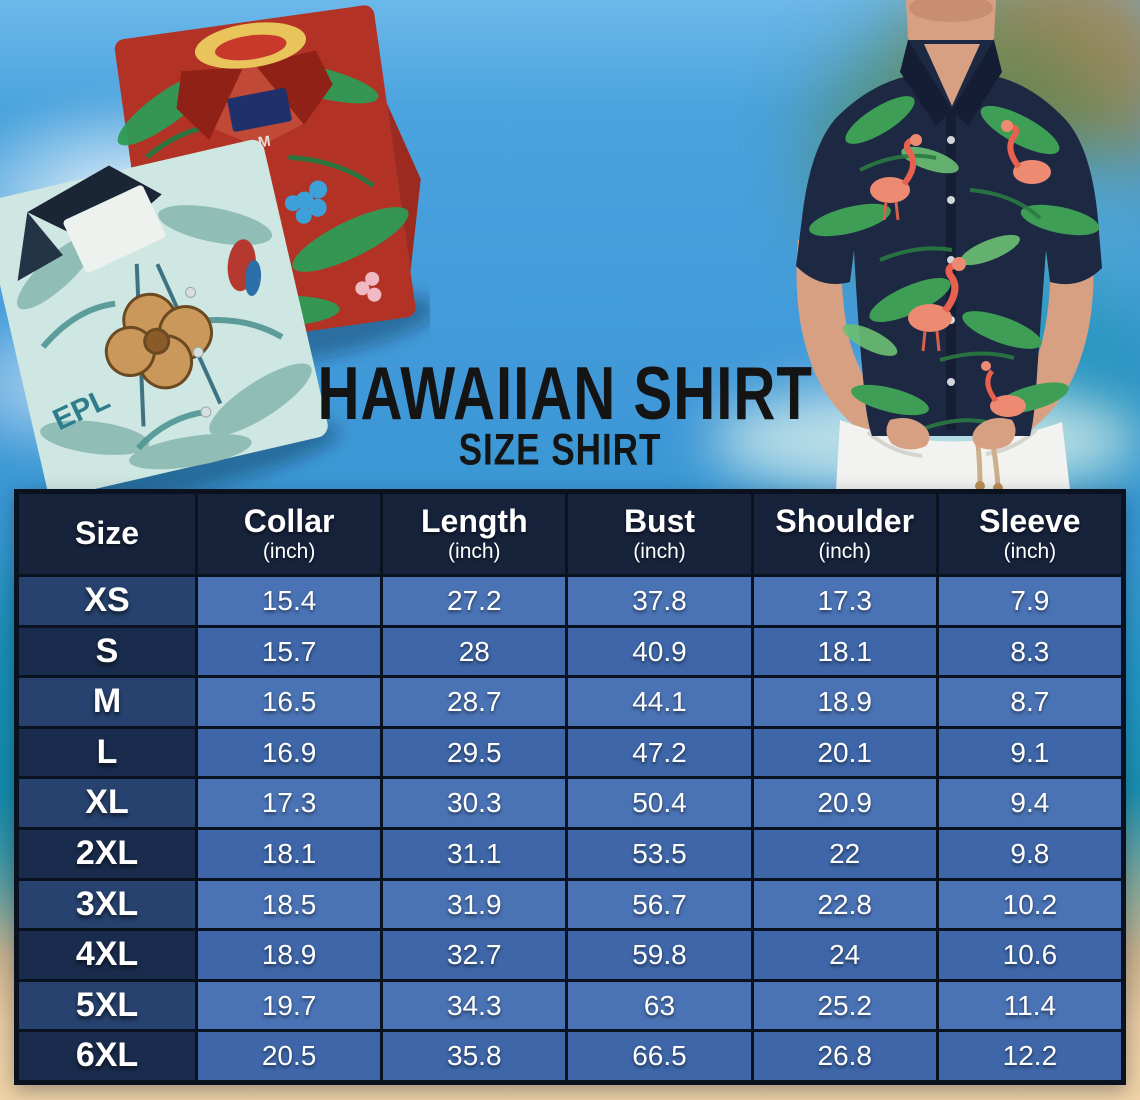  Describe the element at coordinates (844, 601) in the screenshot. I see `cell-xs-shoulder: 17.3` at that location.